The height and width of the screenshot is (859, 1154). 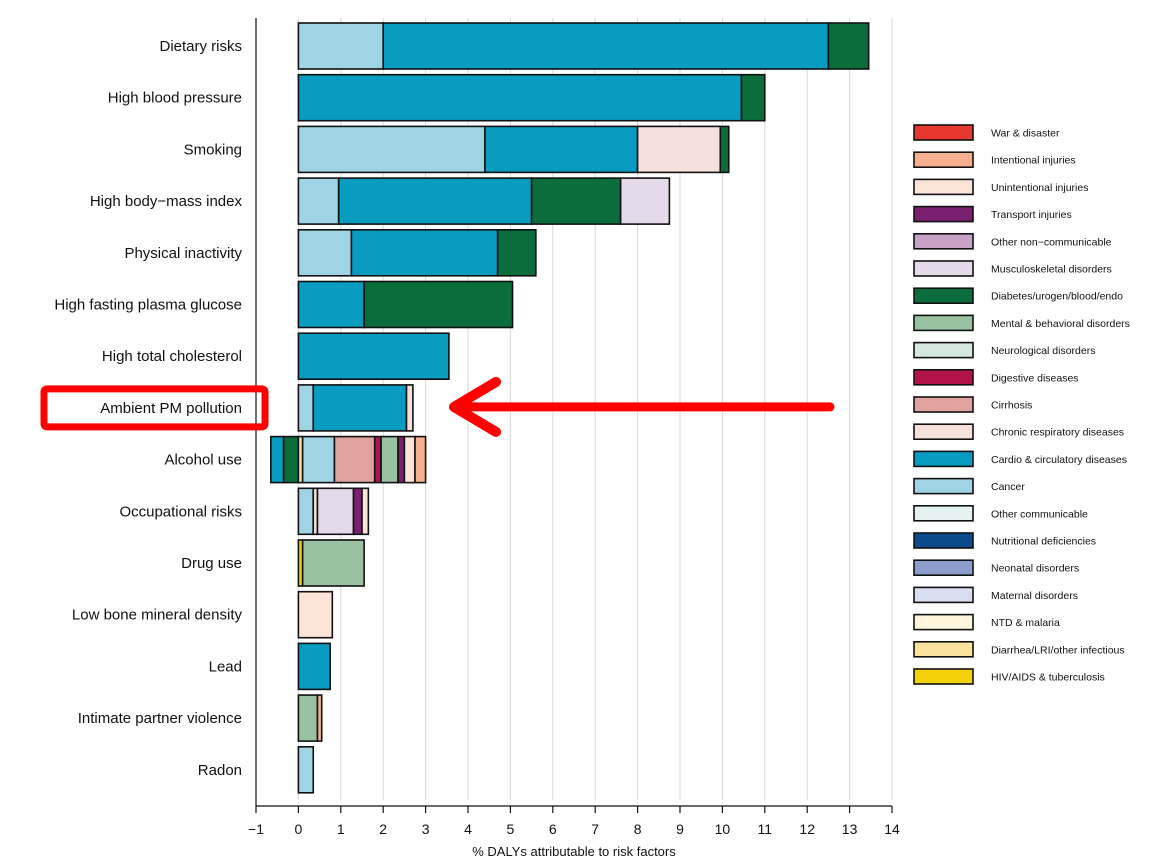 What do you see at coordinates (943, 676) in the screenshot?
I see `legend-swatch-hiv-aids-tuberculosis` at bounding box center [943, 676].